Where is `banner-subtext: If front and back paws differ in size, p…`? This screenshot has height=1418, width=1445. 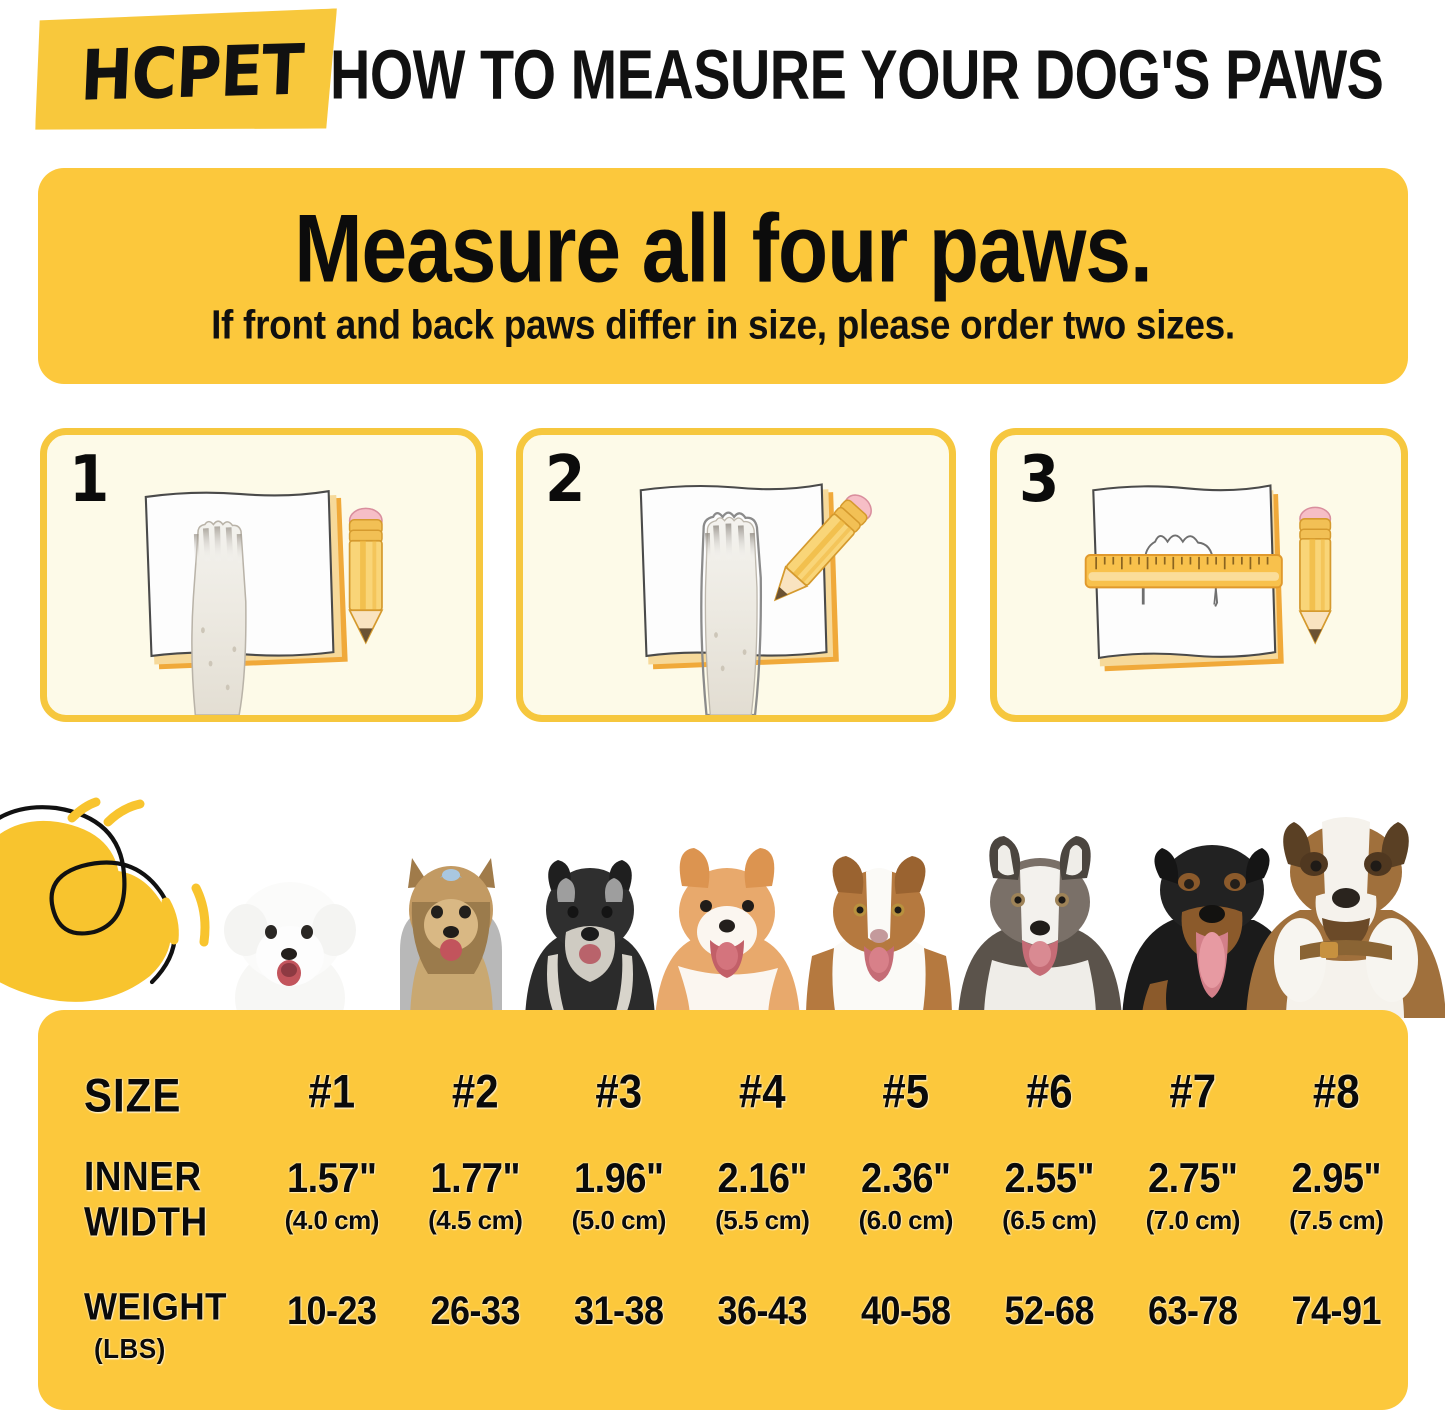
banner-subtext: If front and back paws differ in size, p… is located at coordinates (723, 325).